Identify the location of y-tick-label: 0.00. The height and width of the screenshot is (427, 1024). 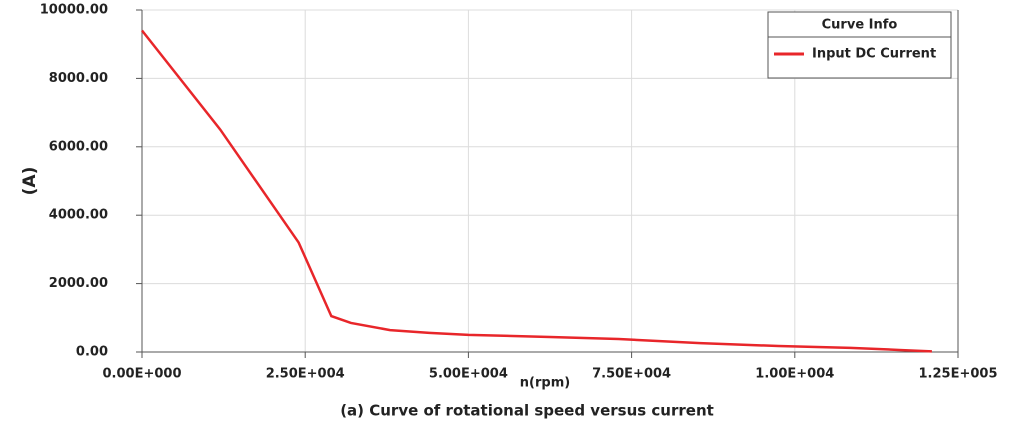
(92, 352).